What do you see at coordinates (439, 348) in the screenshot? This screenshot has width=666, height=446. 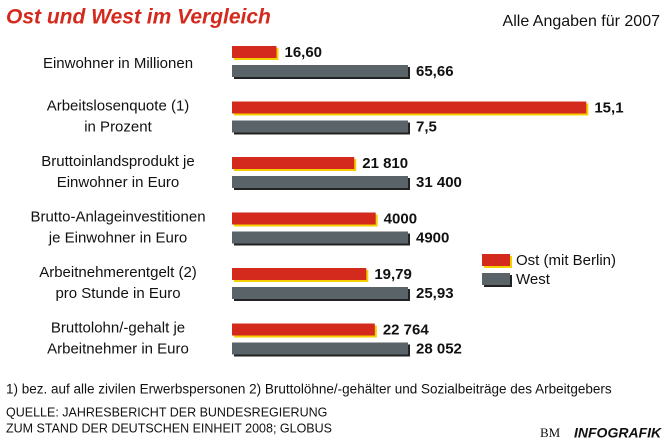 I see `value-label: 28 052` at bounding box center [439, 348].